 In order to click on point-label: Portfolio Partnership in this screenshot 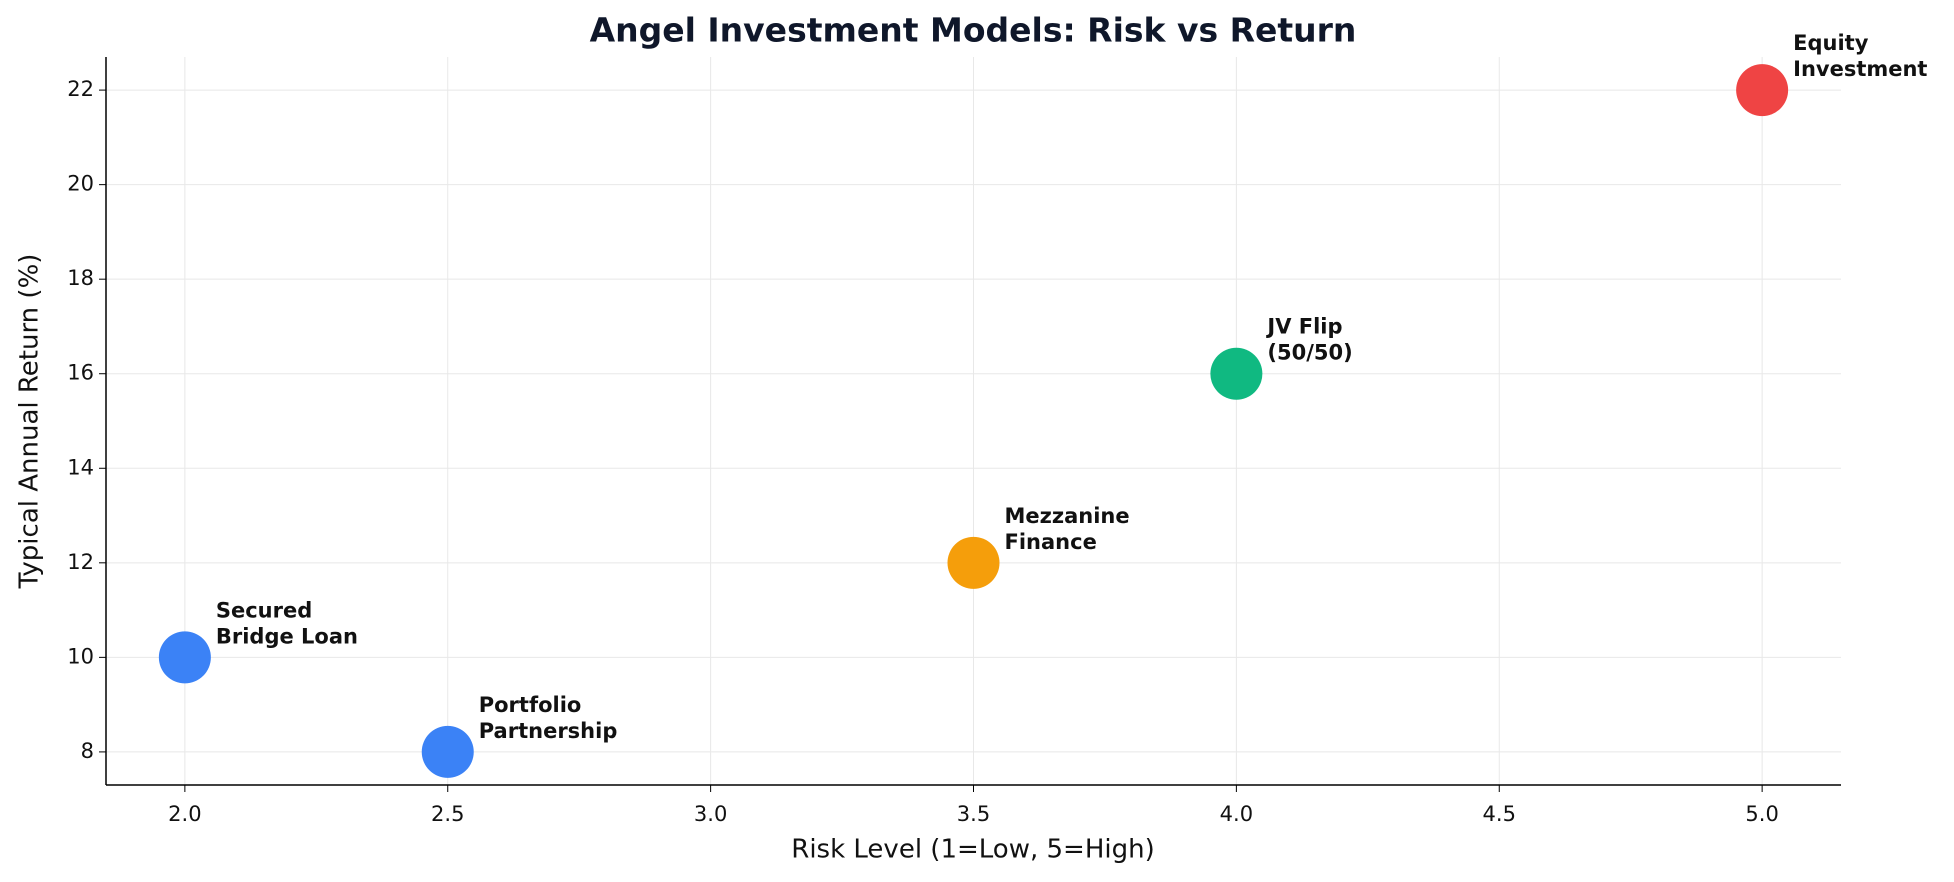, I will do `click(548, 718)`.